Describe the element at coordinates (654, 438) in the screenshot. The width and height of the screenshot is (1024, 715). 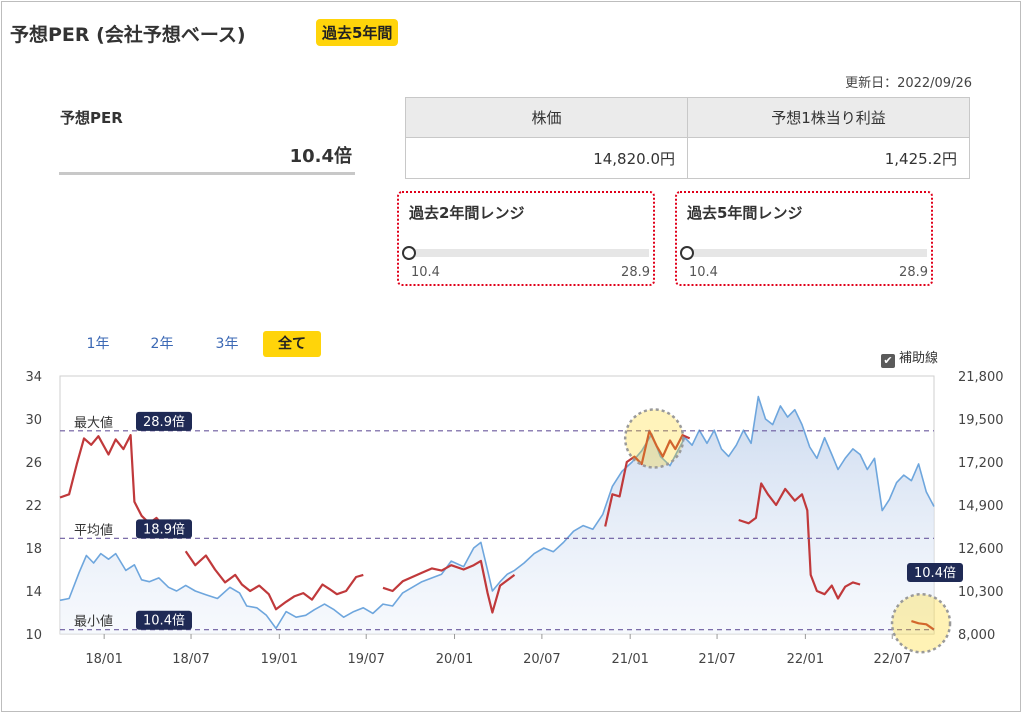
I see `max-highlight-circle` at that location.